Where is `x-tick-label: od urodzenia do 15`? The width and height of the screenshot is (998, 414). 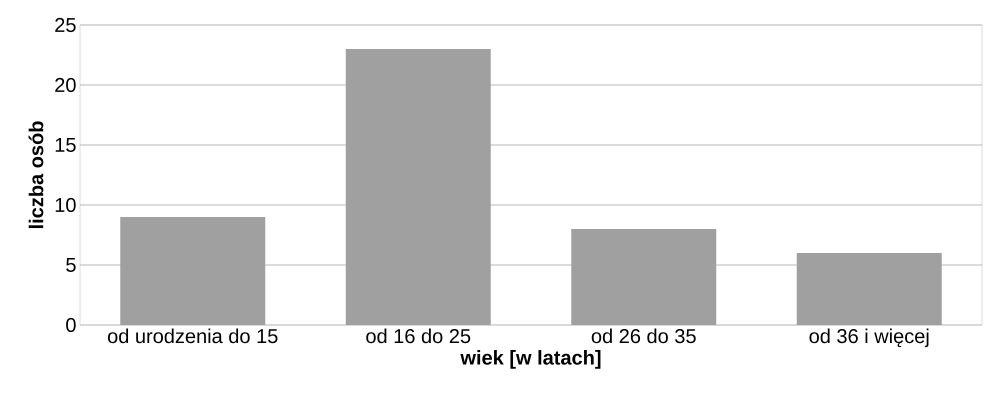 x-tick-label: od urodzenia do 15 is located at coordinates (193, 336).